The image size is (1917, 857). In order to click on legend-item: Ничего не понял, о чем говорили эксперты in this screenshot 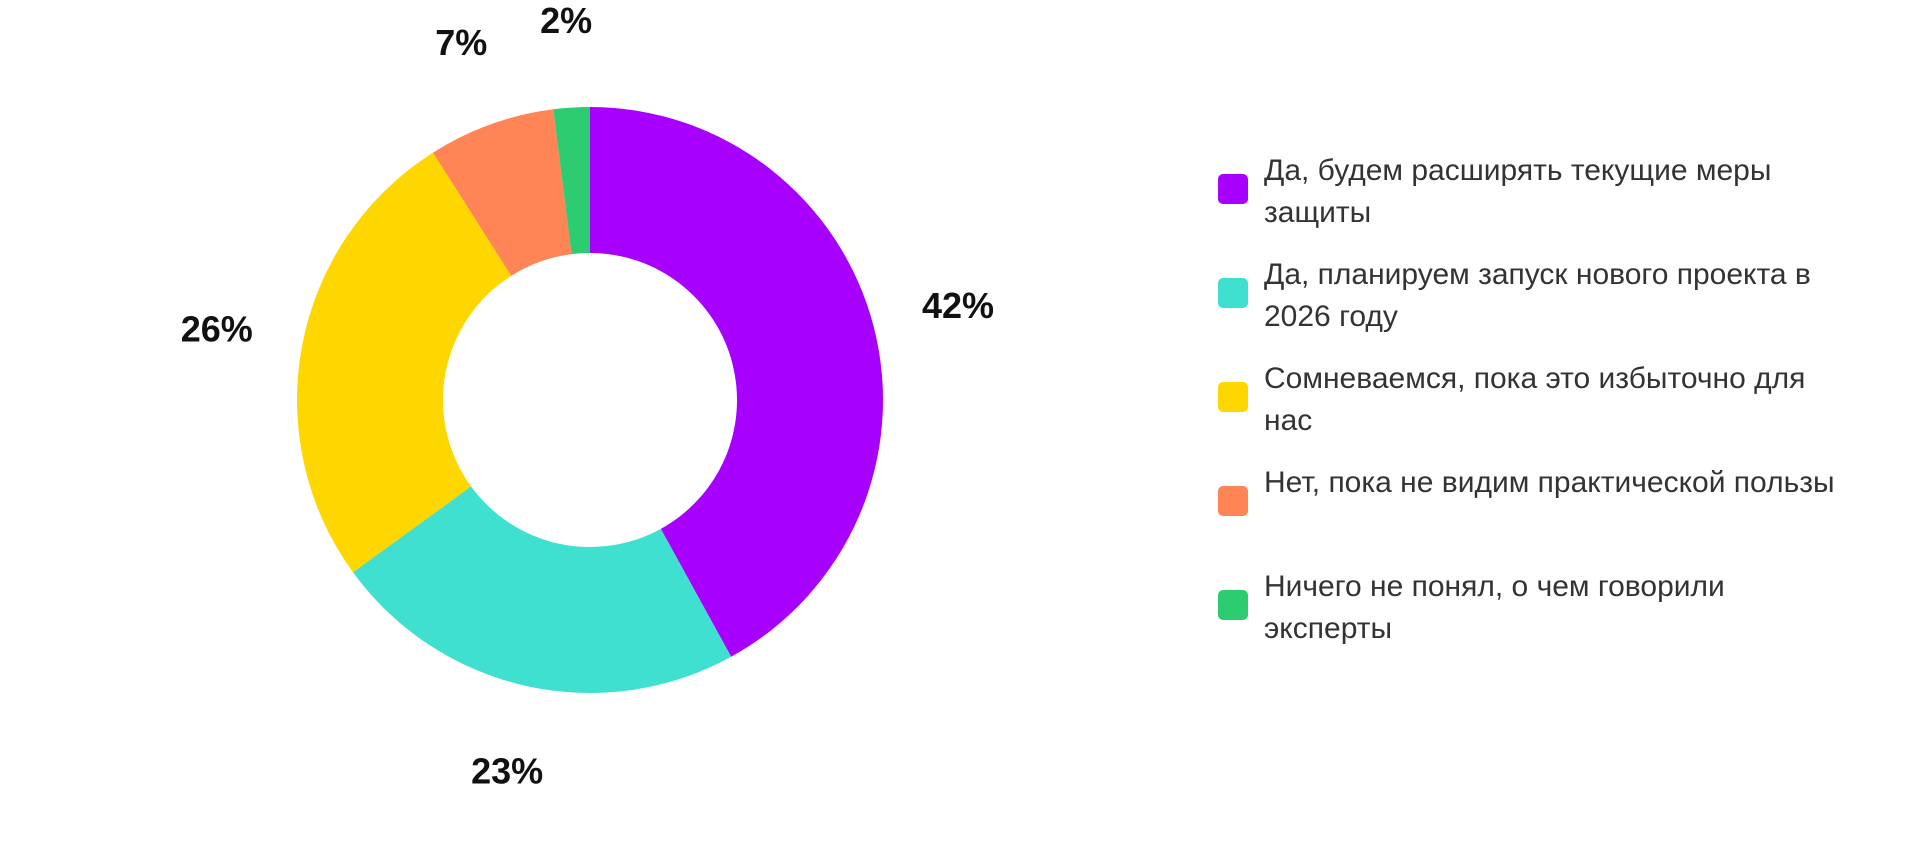, I will do `click(1538, 618)`.